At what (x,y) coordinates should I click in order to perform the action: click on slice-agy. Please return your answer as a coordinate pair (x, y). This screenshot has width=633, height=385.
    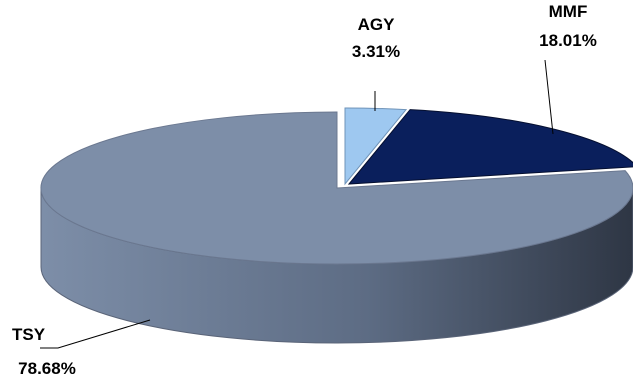
    Looking at the image, I should click on (376, 146).